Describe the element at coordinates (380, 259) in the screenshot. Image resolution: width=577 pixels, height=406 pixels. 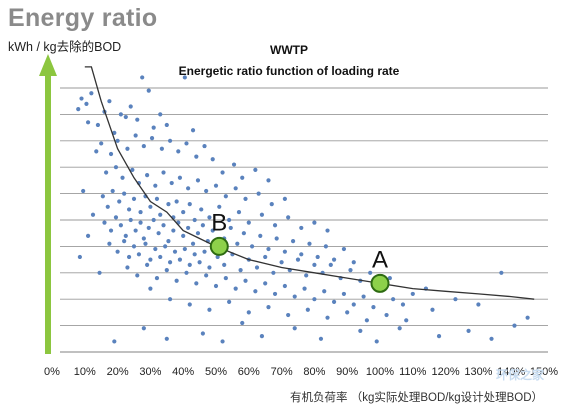
I see `annotation-label-a: A` at that location.